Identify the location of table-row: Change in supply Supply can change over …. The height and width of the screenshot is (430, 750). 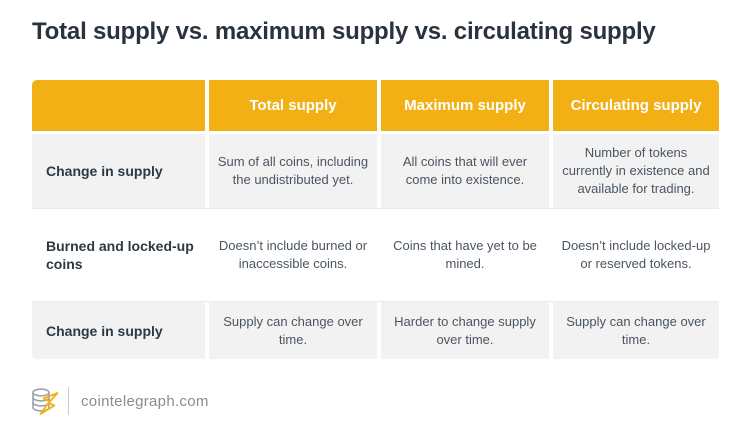
(375, 330).